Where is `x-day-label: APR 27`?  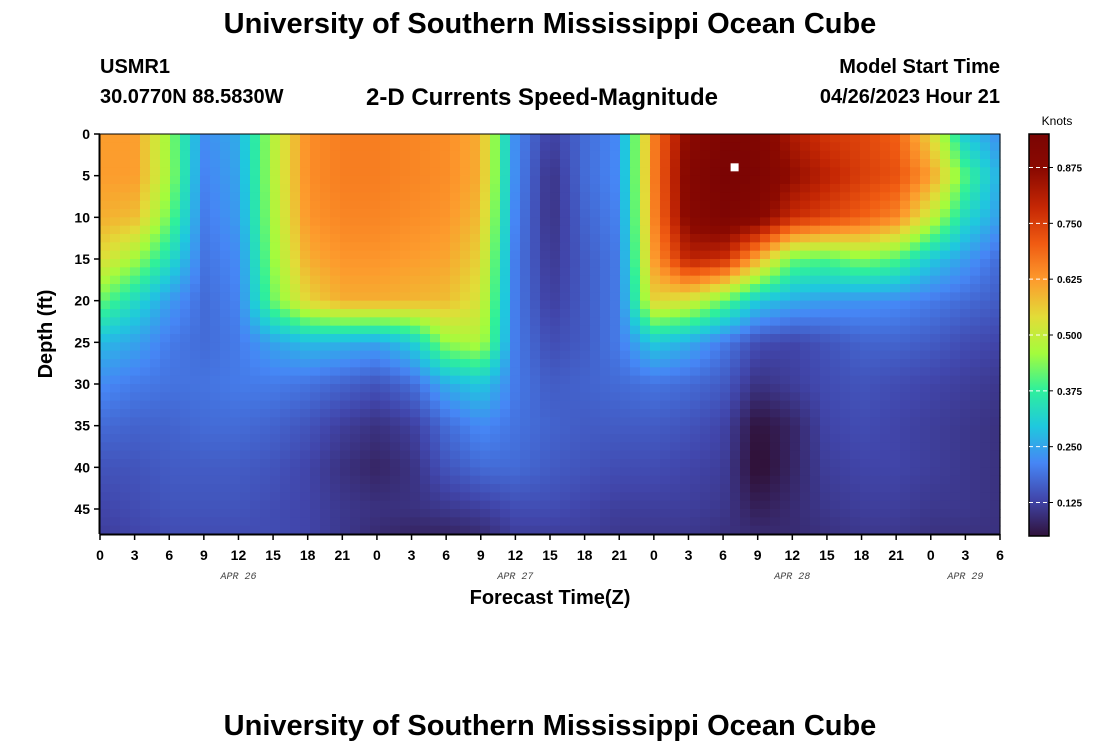
x-day-label: APR 27 is located at coordinates (514, 577).